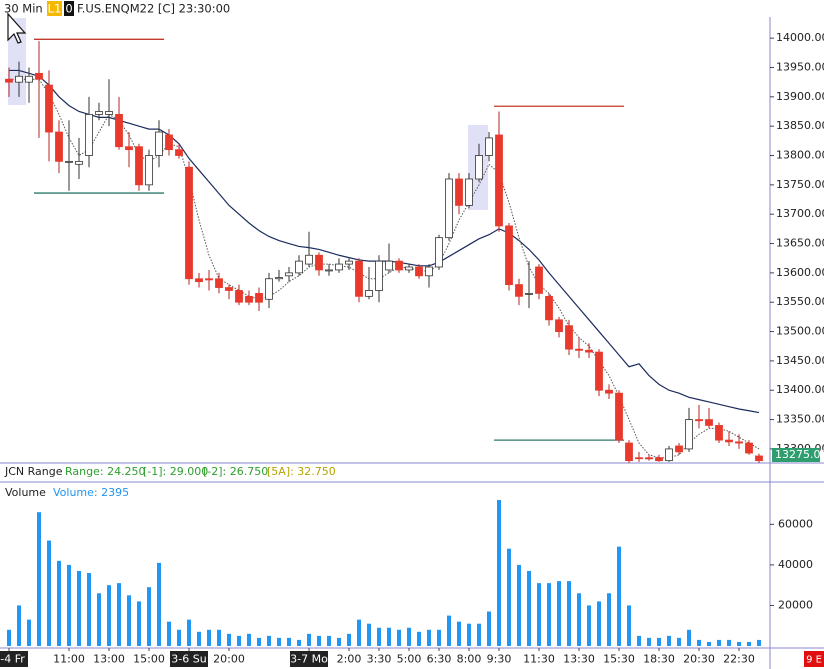 The image size is (824, 669). I want to click on x-tick-label: 5:00, so click(409, 659).